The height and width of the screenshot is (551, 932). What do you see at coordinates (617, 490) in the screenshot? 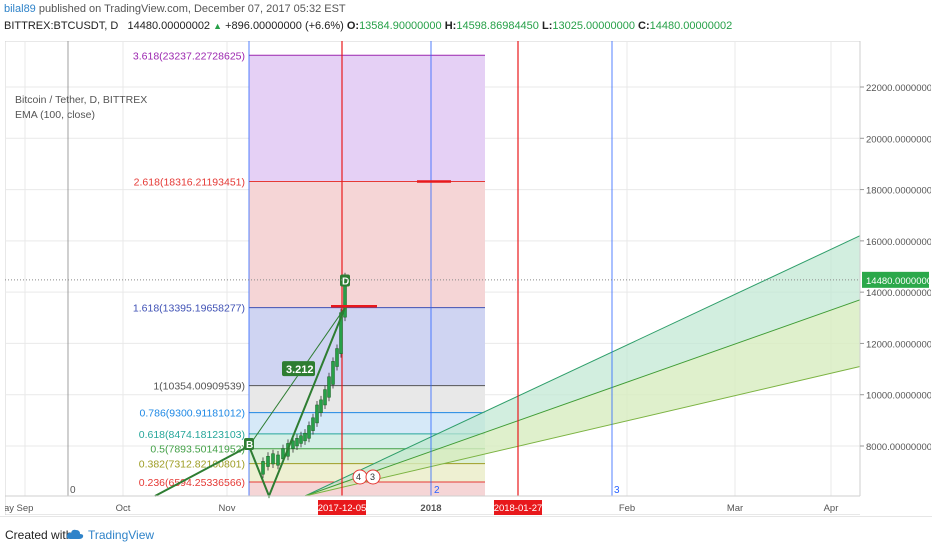
I see `cycle-label: 3` at bounding box center [617, 490].